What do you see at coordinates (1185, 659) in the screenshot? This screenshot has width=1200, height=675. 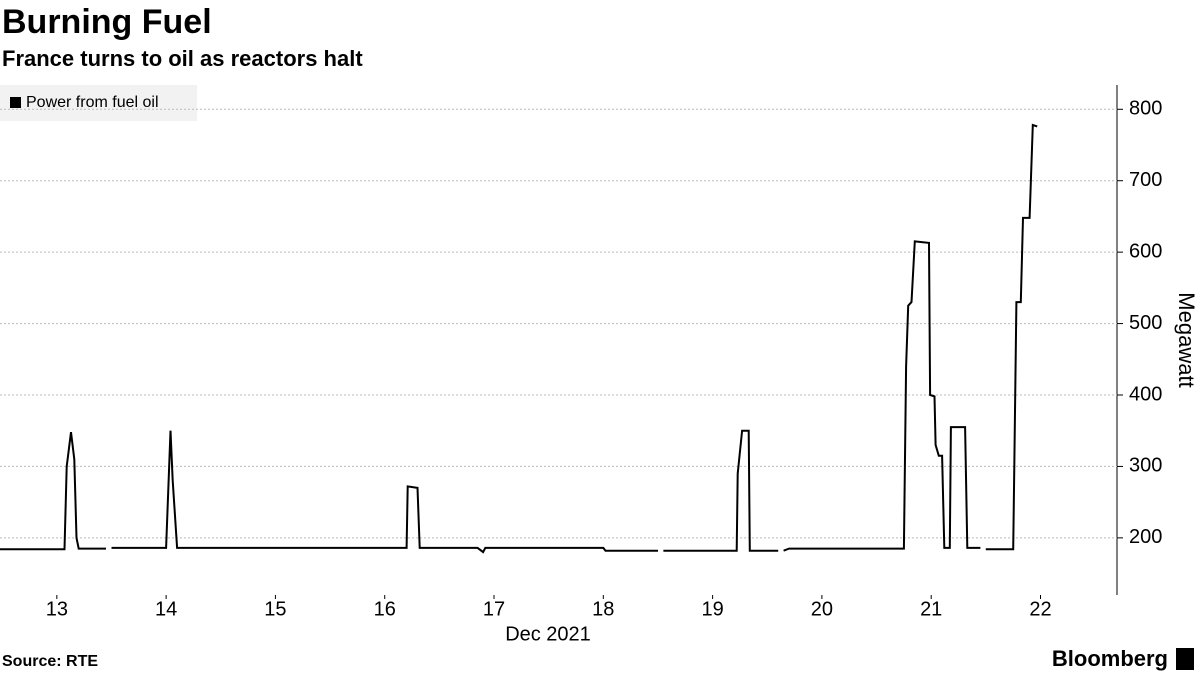 I see `brand-icon` at bounding box center [1185, 659].